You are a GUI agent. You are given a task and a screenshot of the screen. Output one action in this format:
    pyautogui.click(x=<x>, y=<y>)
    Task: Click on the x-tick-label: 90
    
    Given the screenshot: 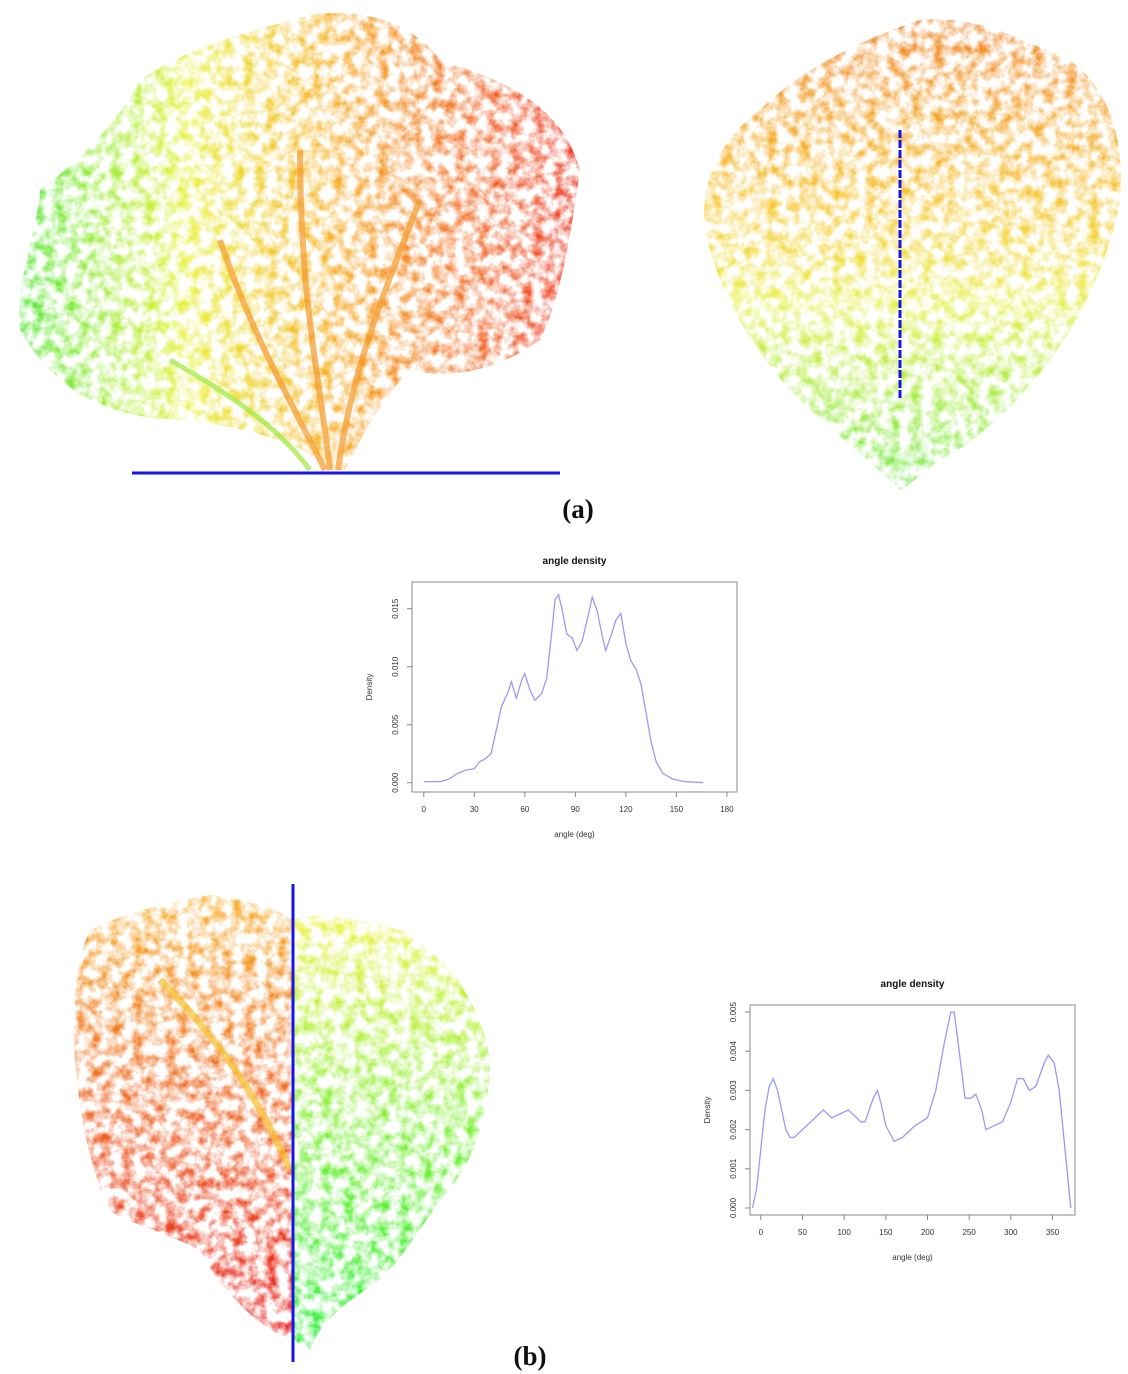 What is the action you would take?
    pyautogui.click(x=575, y=809)
    